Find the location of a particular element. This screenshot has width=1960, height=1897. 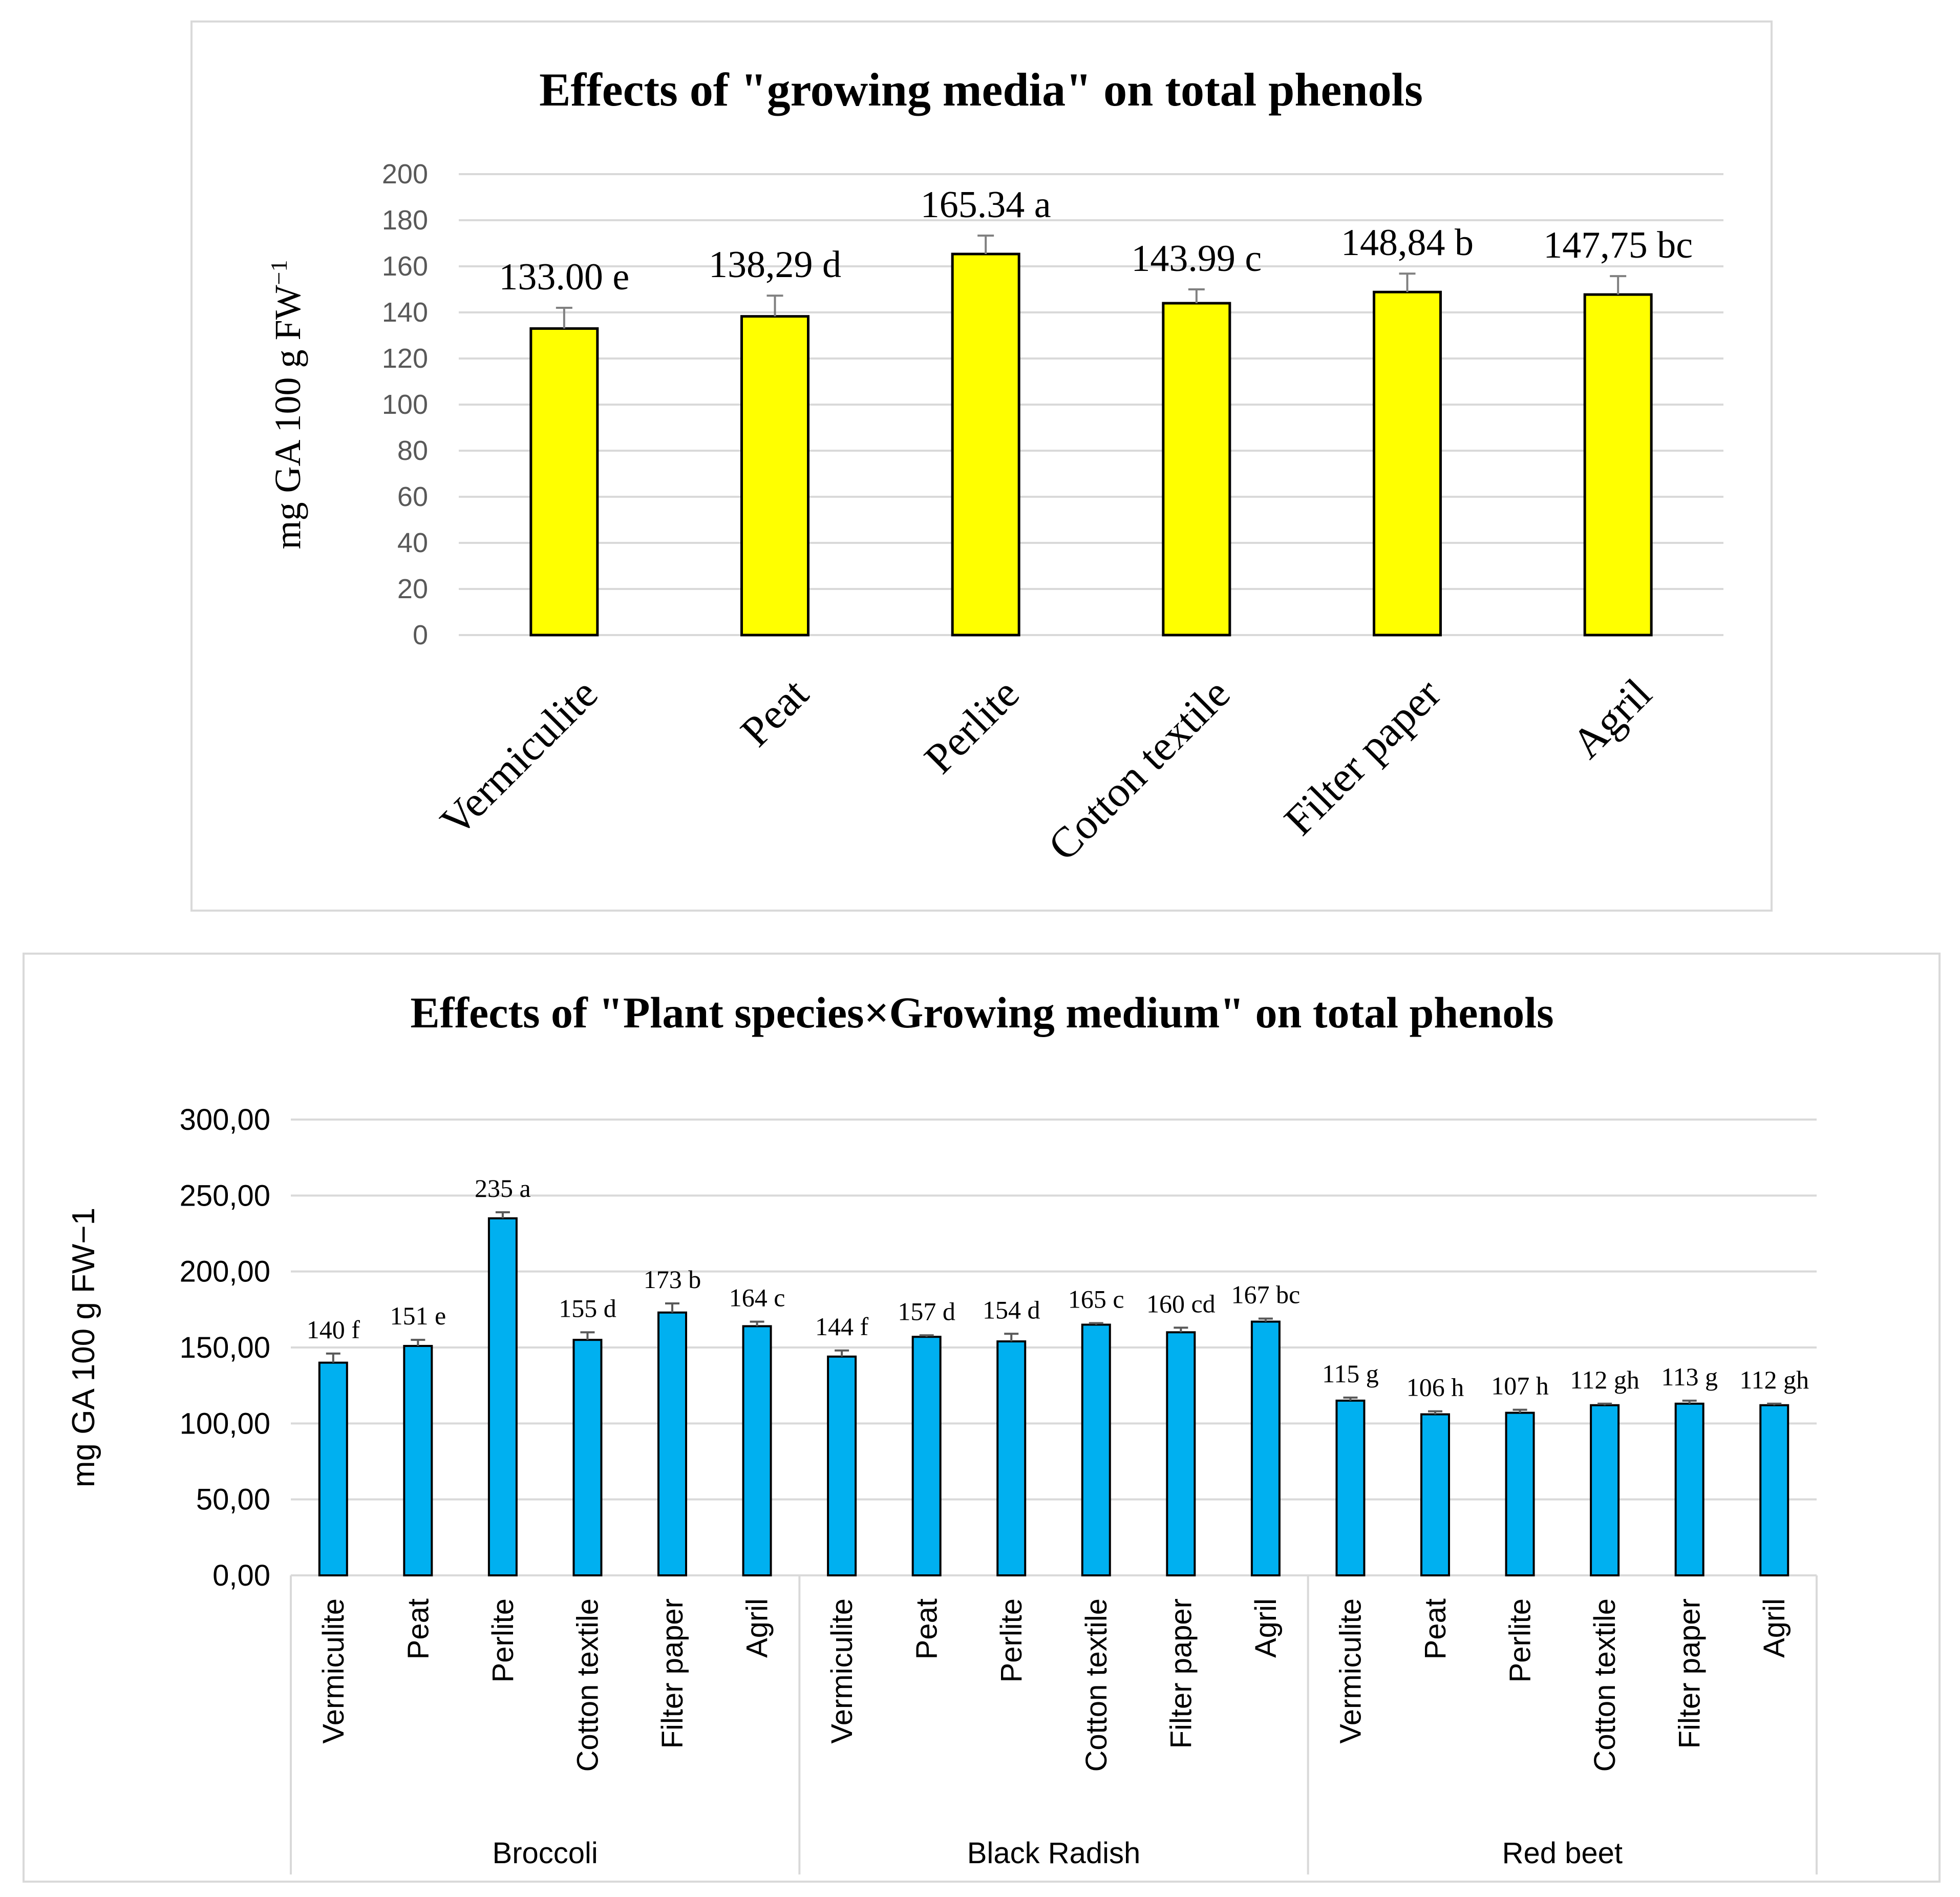

bar-red-beet-agril is located at coordinates (1774, 1490).